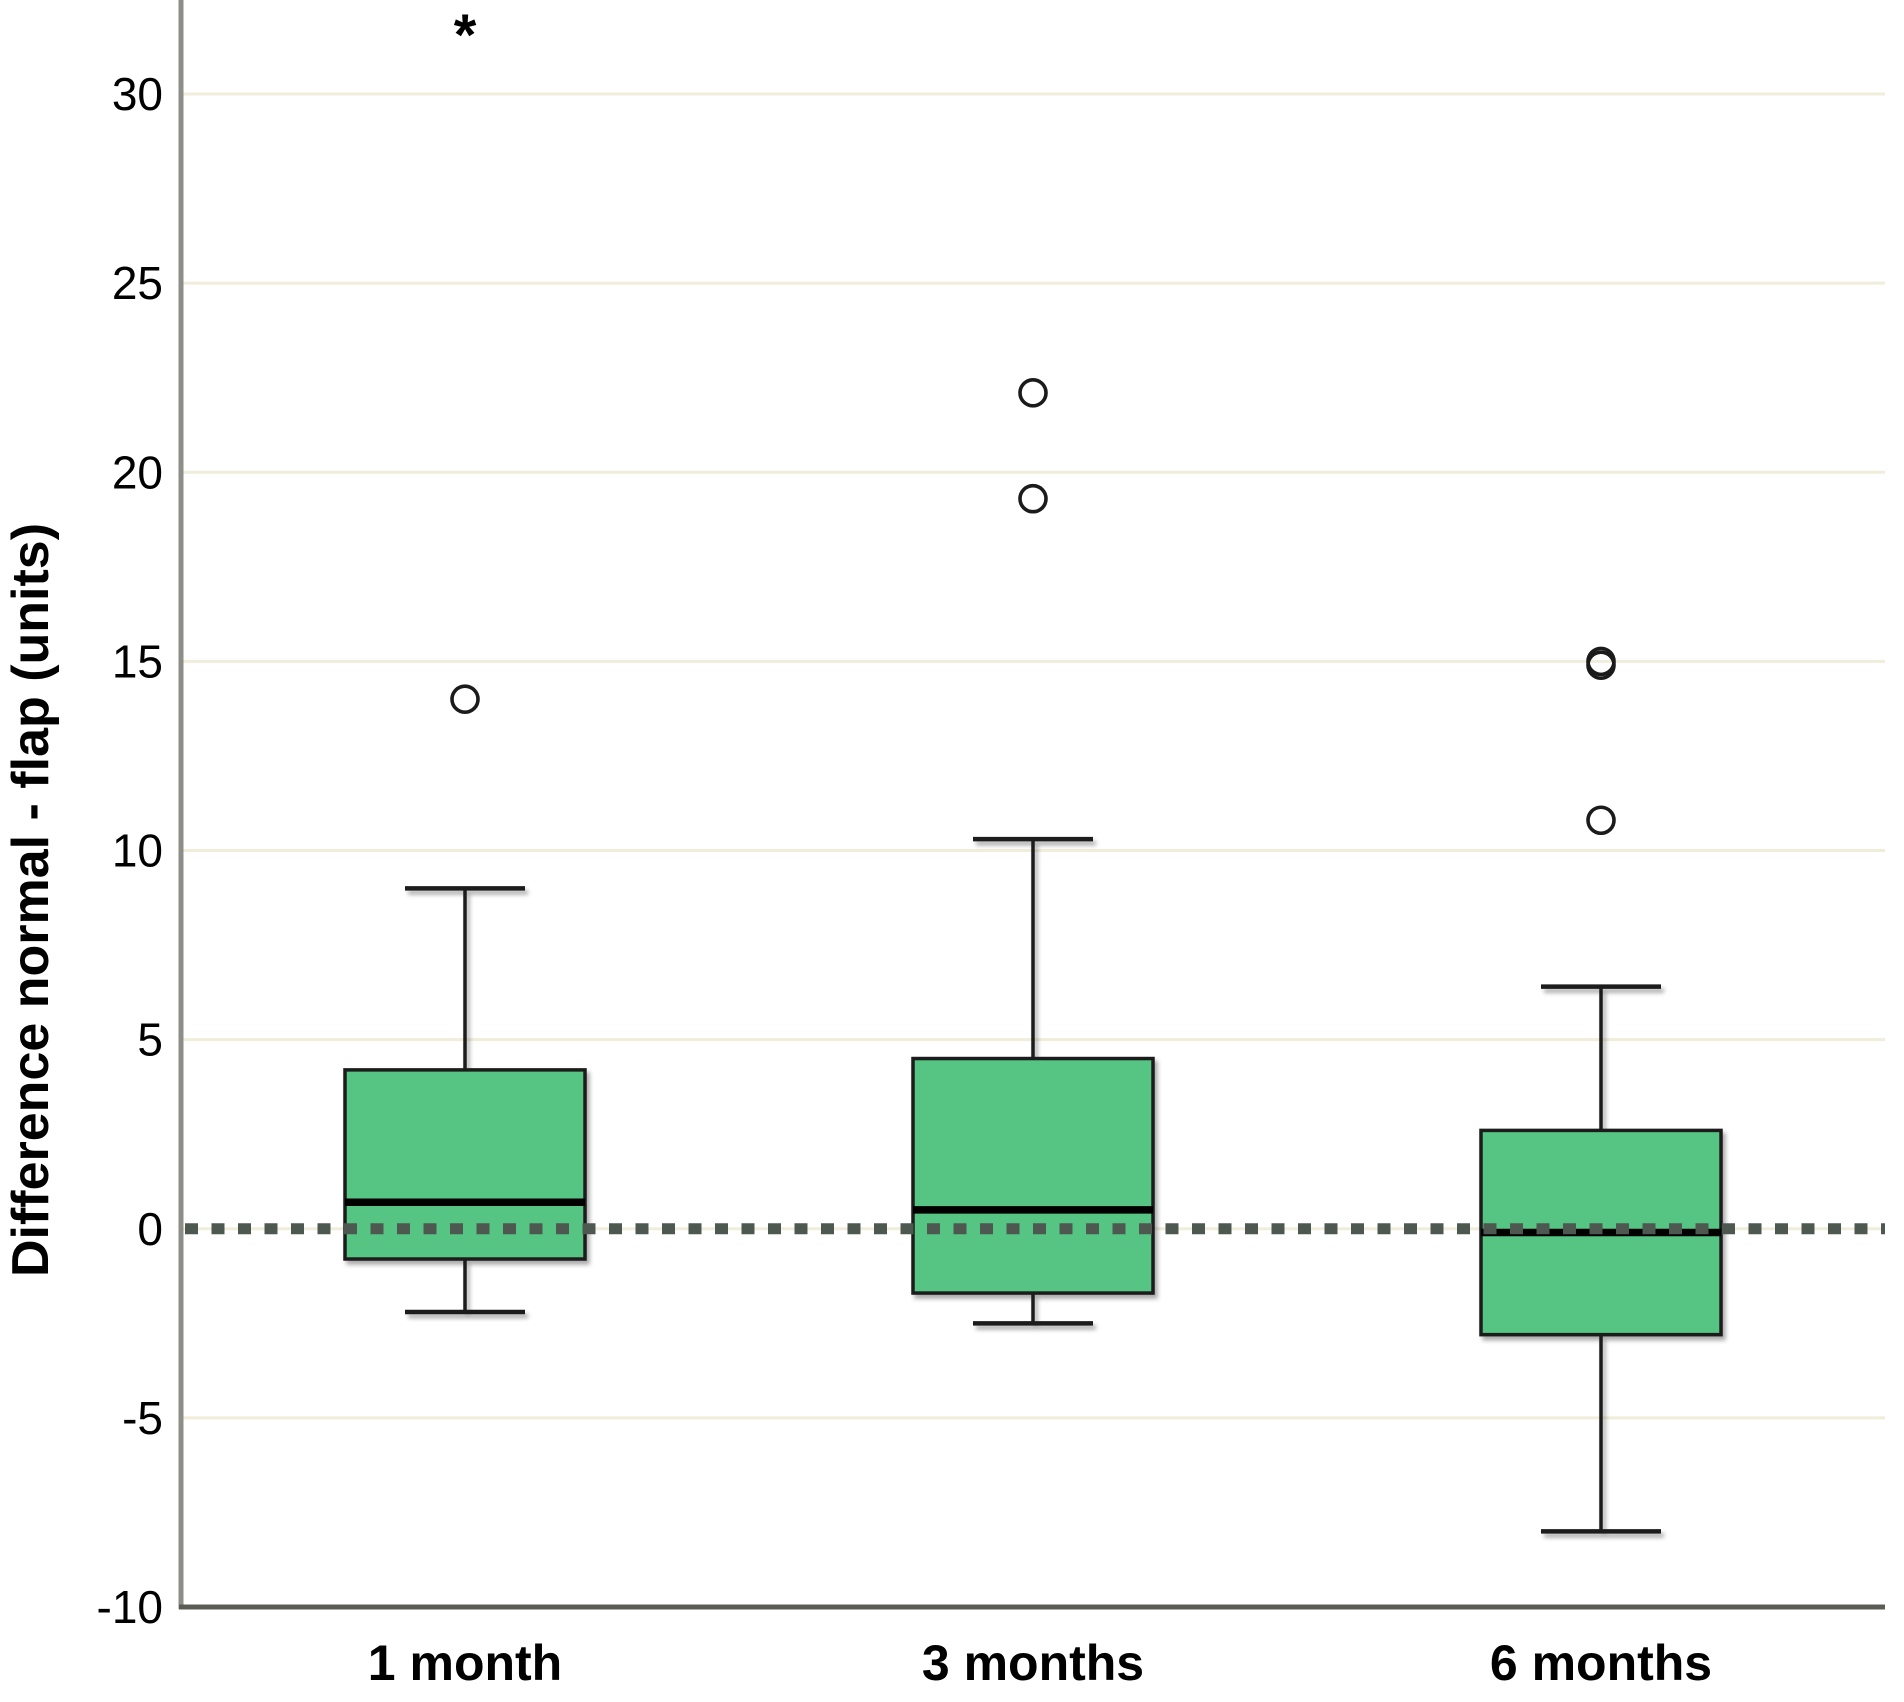  Describe the element at coordinates (150, 1229) in the screenshot. I see `y-tick-label-0: 0` at that location.